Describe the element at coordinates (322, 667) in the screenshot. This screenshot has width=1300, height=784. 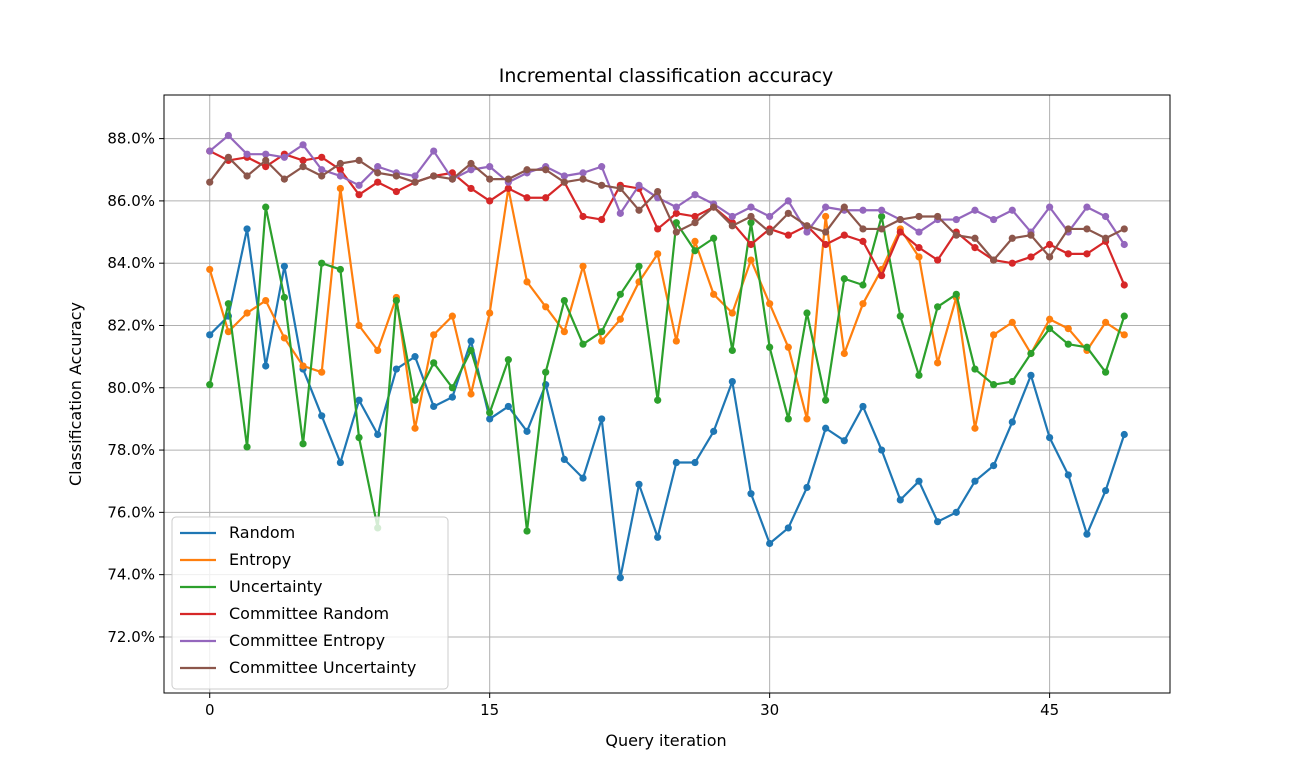
I see `legend-label: Committee Uncertainty` at that location.